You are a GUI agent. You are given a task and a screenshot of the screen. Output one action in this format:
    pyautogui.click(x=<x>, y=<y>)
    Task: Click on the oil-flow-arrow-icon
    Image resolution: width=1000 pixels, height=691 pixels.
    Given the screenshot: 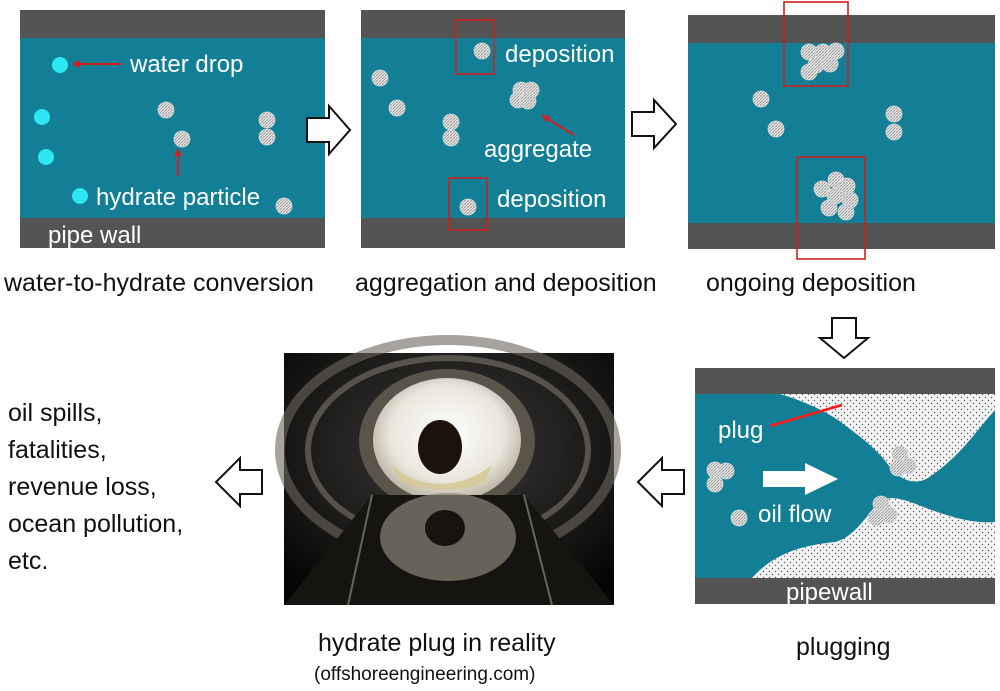 What is the action you would take?
    pyautogui.click(x=800, y=479)
    